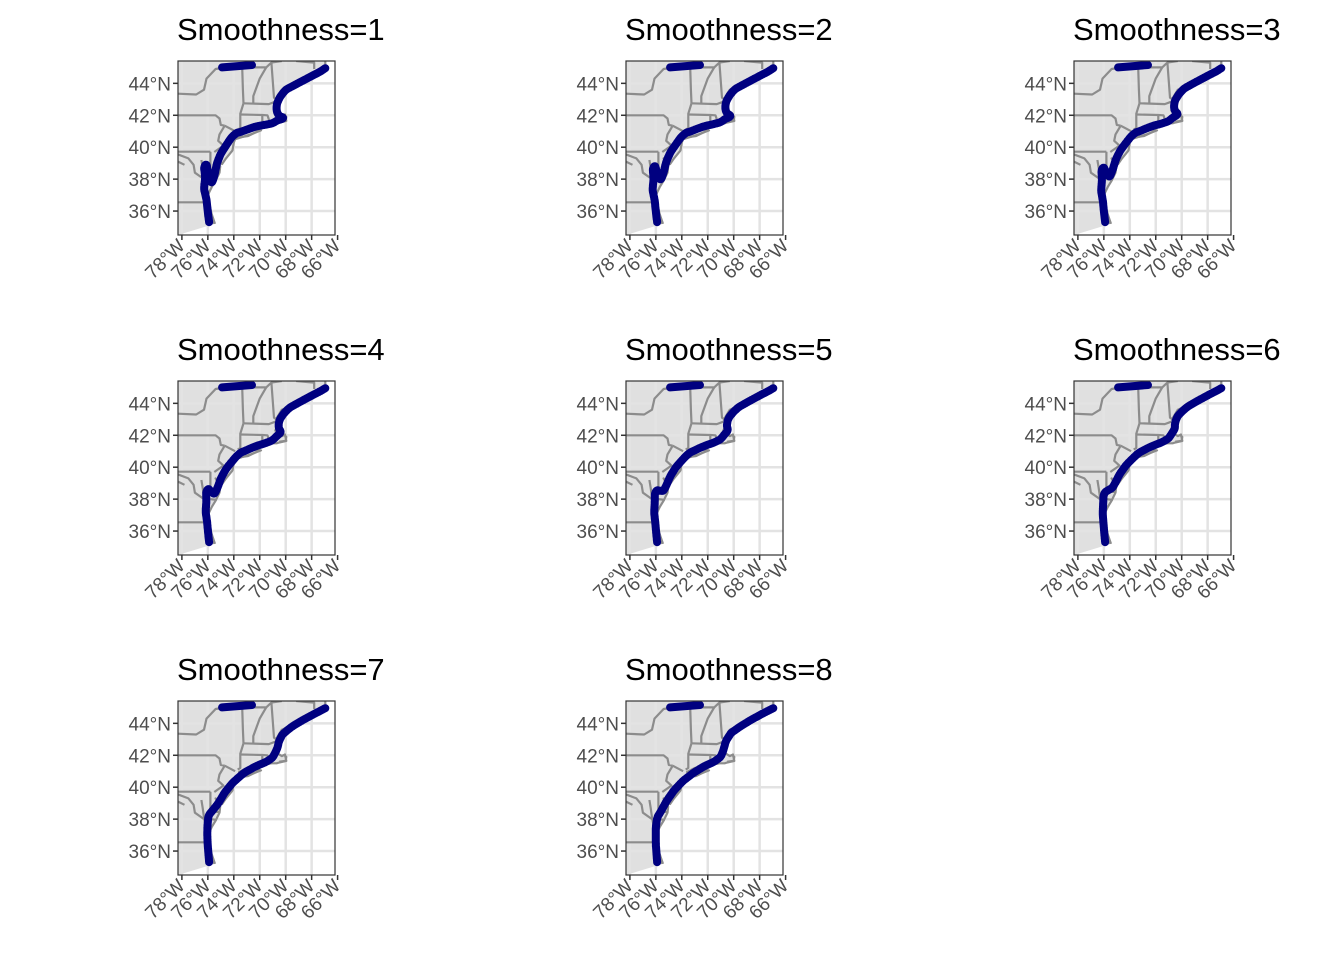 The width and height of the screenshot is (1344, 960). I want to click on panel-title: Smoothness=2, so click(729, 29).